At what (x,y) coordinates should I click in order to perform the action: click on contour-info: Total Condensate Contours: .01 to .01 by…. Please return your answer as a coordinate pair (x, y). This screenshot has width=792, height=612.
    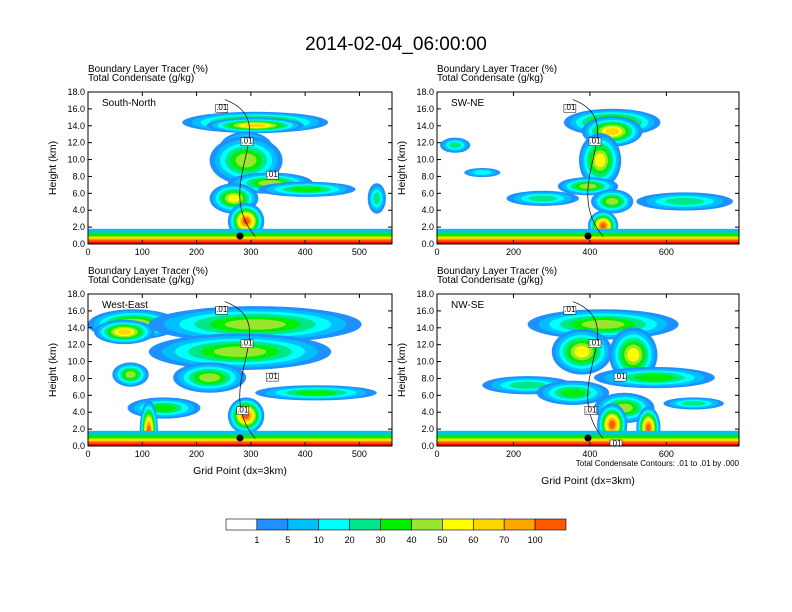
    Looking at the image, I should click on (658, 463).